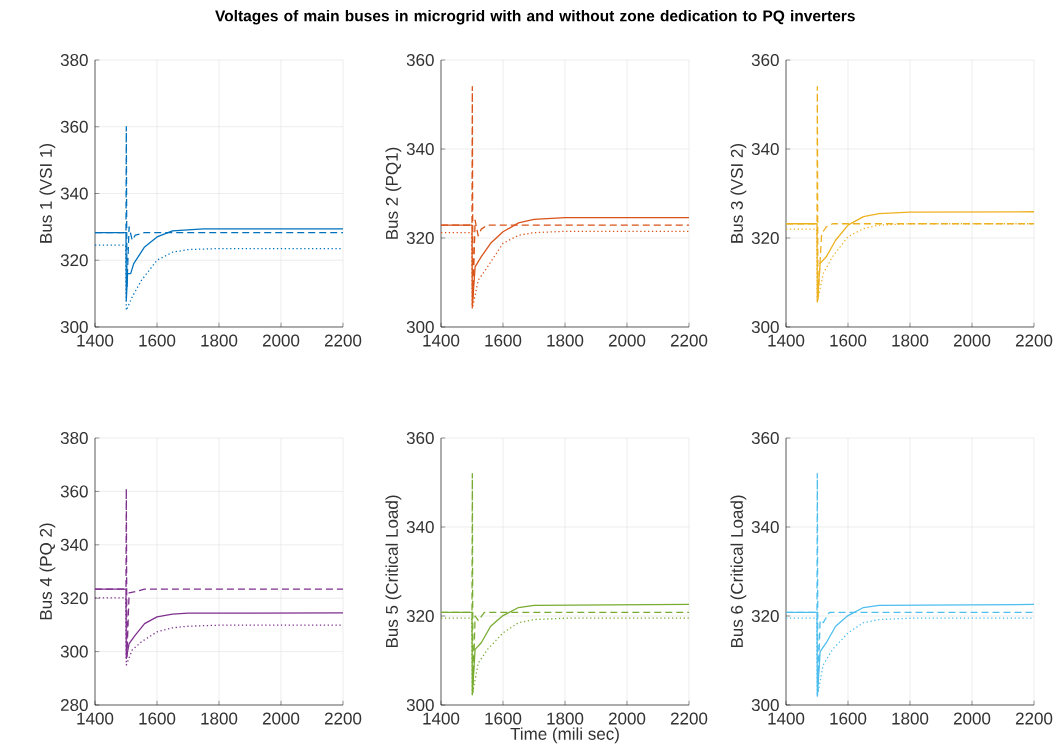 The width and height of the screenshot is (1060, 752). What do you see at coordinates (738, 193) in the screenshot?
I see `y-axis-title: Bus 3 (VSI 2)` at bounding box center [738, 193].